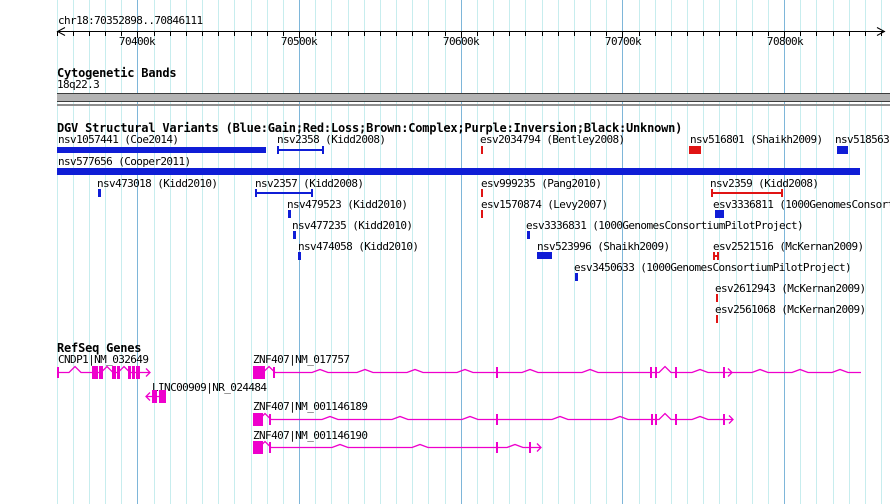  What do you see at coordinates (157, 183) in the screenshot?
I see `variant-label: nsv473018 (Kidd2010)` at bounding box center [157, 183].